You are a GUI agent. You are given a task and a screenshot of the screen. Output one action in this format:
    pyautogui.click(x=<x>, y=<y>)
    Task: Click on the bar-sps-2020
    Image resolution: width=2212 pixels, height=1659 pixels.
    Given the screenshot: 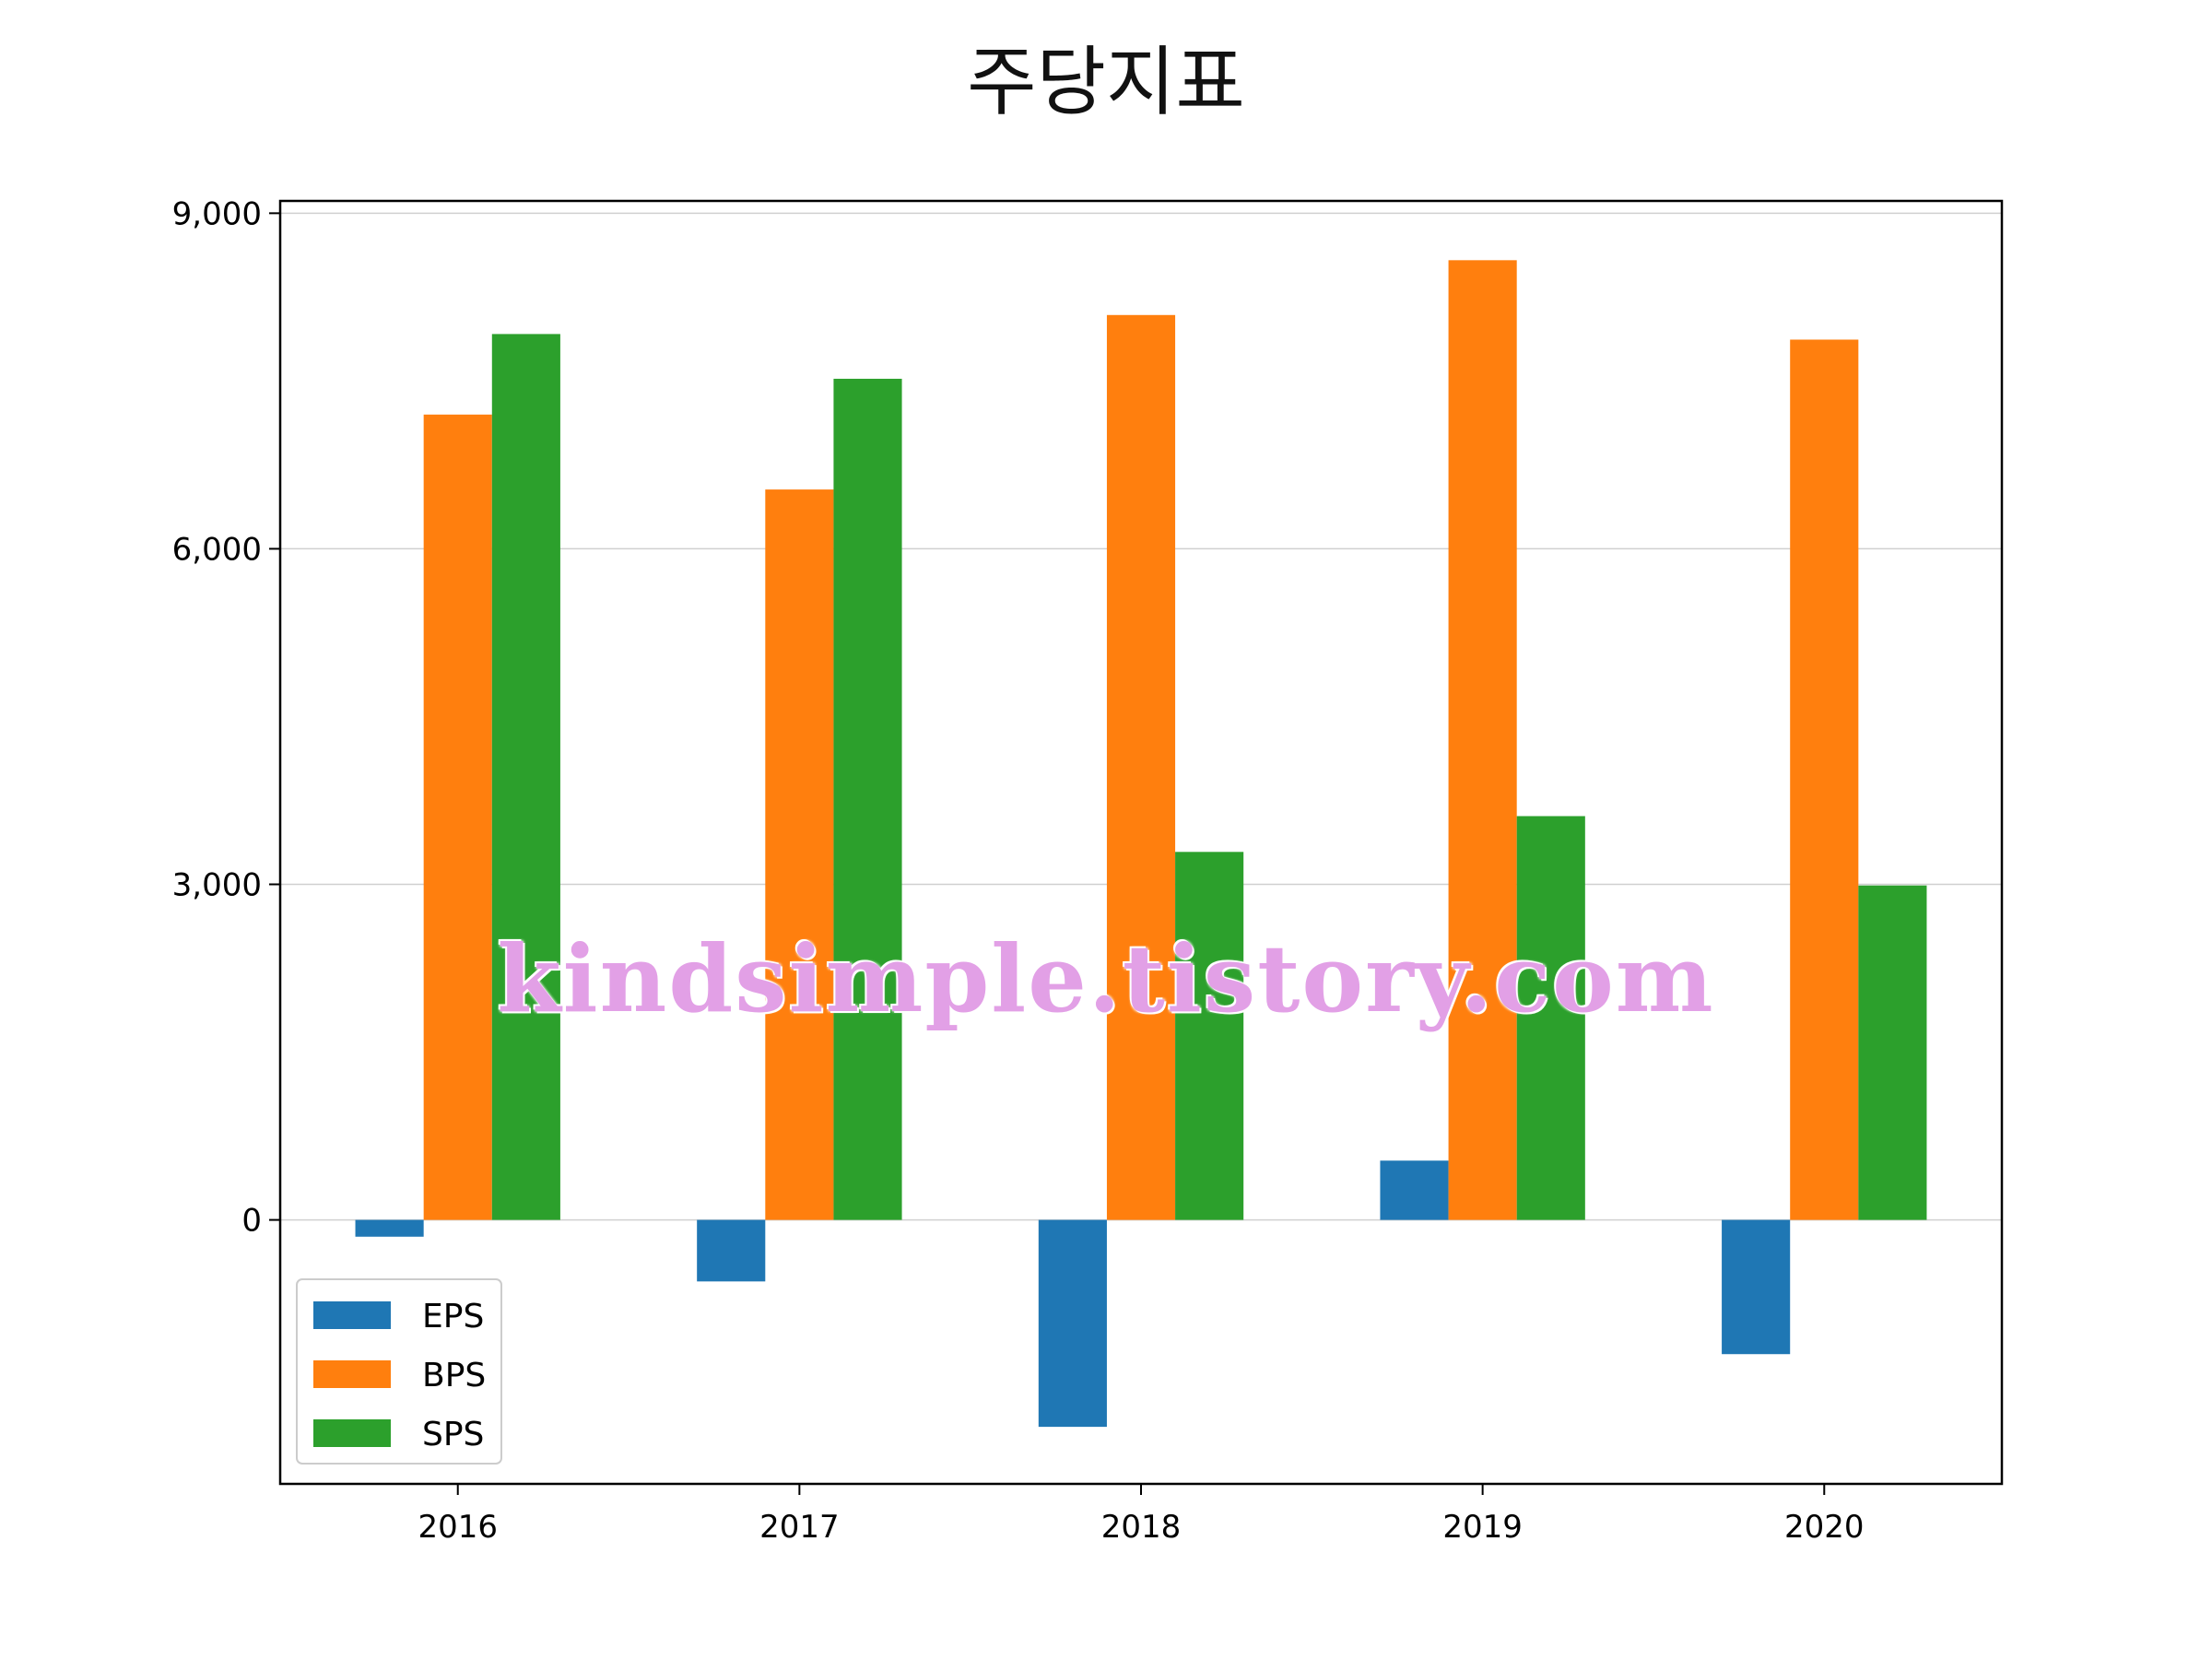 What is the action you would take?
    pyautogui.click(x=1892, y=1052)
    